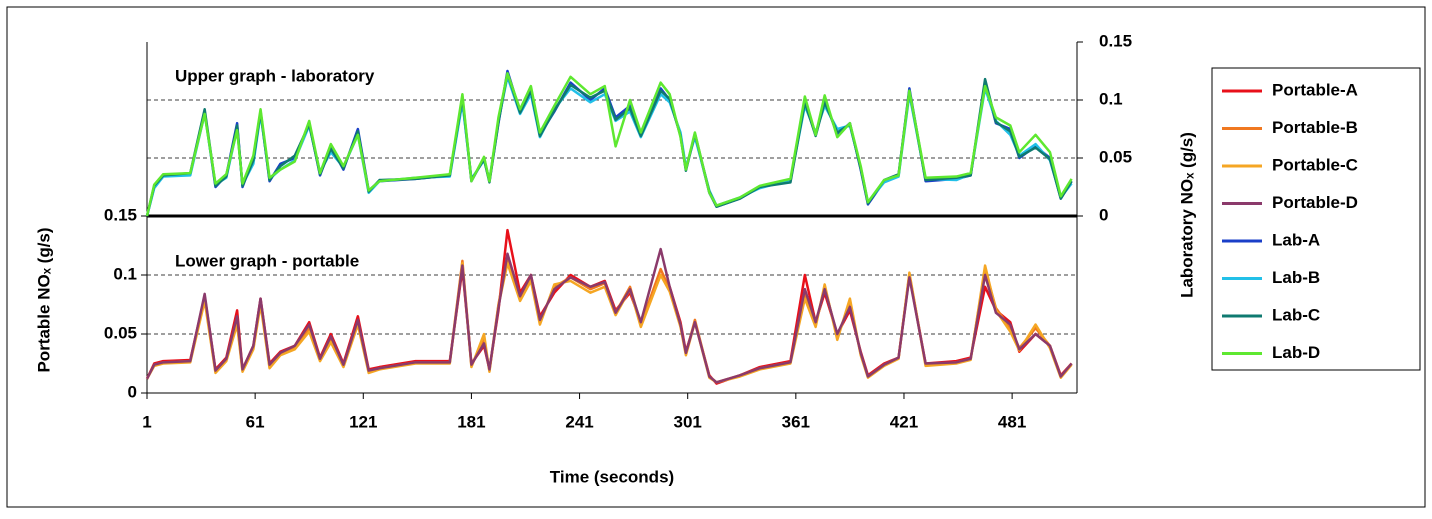  I want to click on annotation: Lower graph - portable, so click(267, 260).